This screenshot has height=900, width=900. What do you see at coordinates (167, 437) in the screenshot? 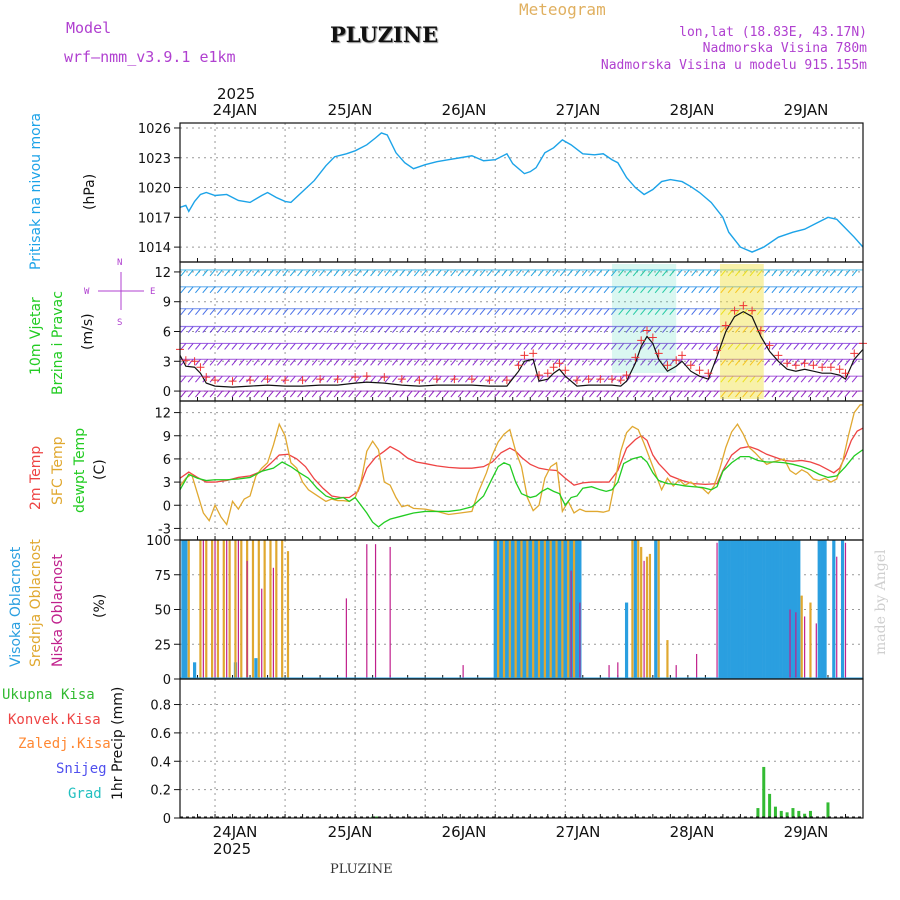
I see `y-tick-label: 9` at bounding box center [167, 437].